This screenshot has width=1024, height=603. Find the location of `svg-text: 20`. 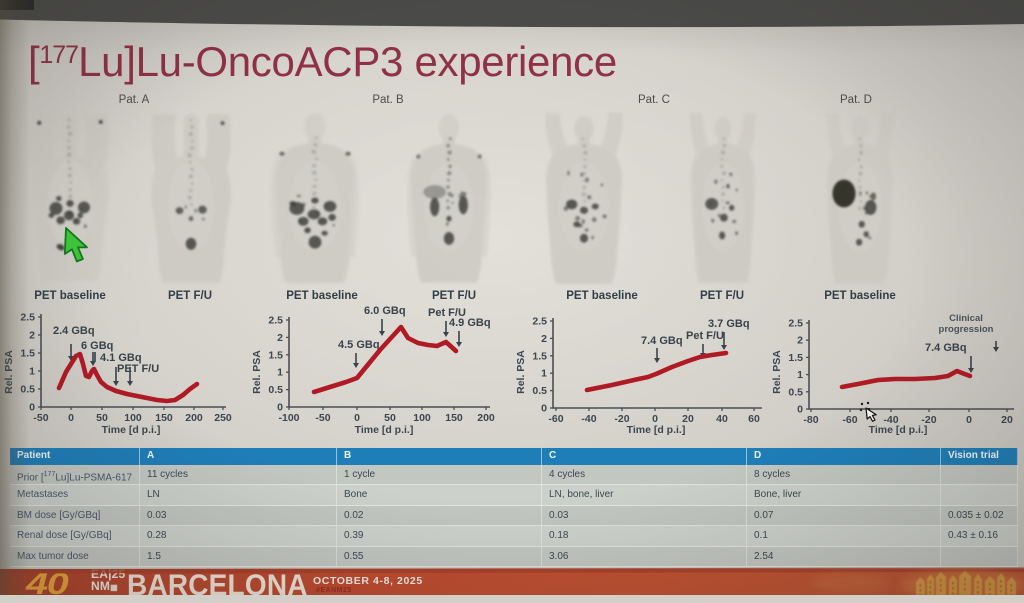

svg-text: 20 is located at coordinates (1007, 420).